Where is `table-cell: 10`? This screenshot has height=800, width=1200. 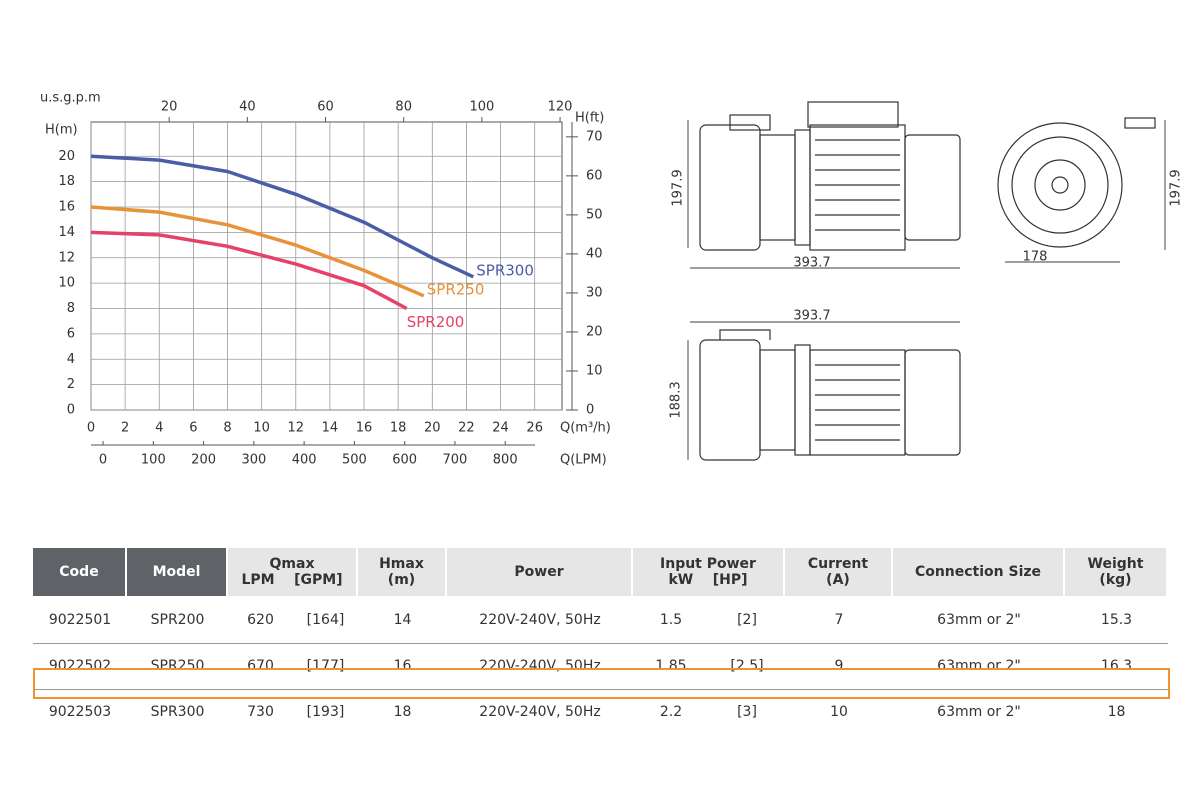
table-cell: 10 is located at coordinates (839, 712).